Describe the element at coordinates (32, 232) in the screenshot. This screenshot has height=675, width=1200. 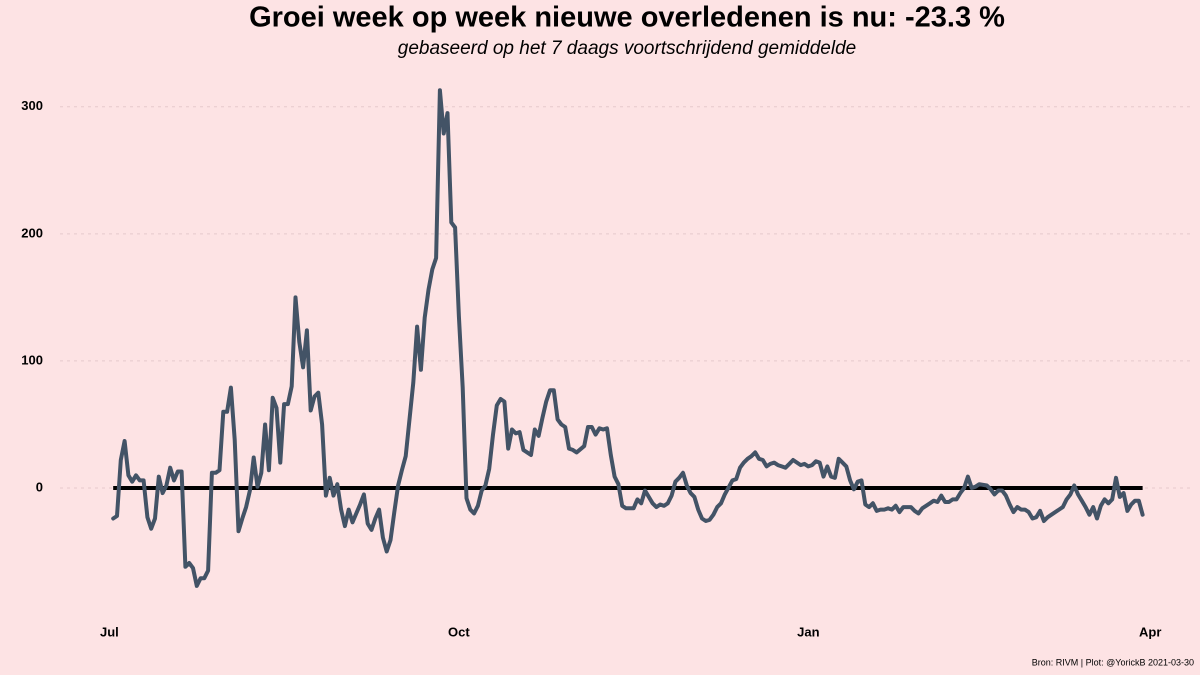
I see `y-tick-label: 200` at that location.